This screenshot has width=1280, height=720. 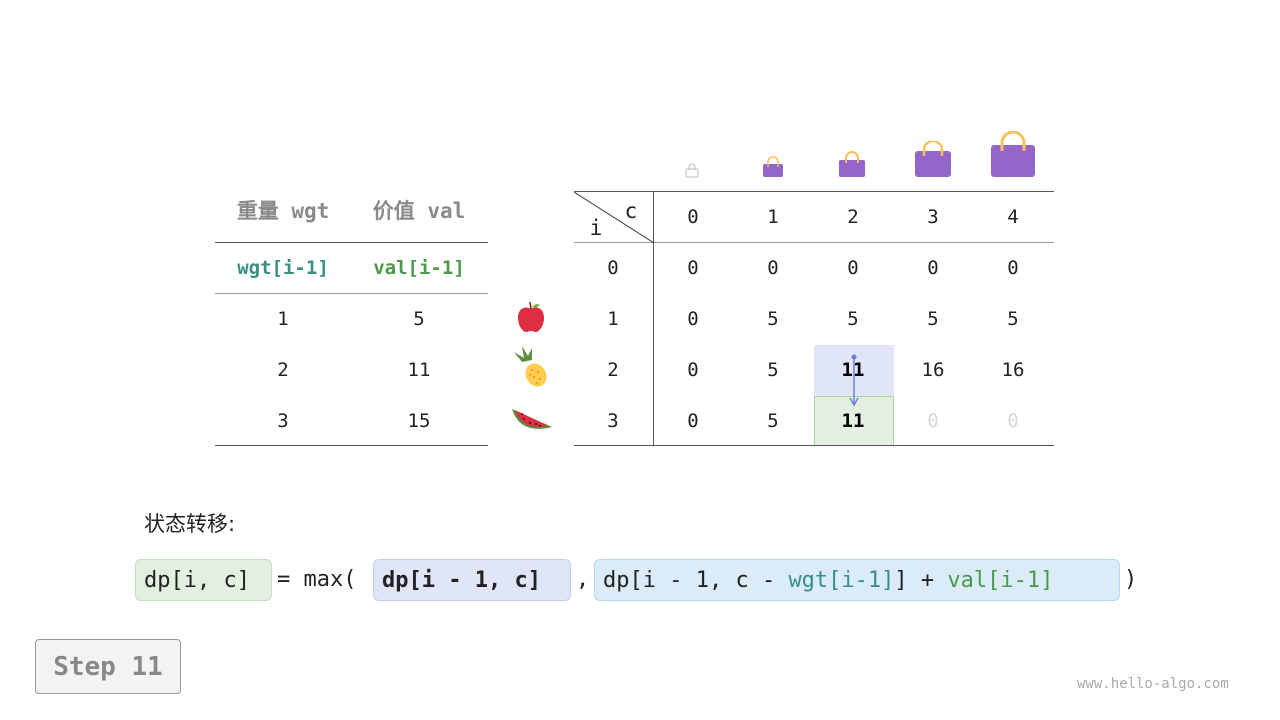 What do you see at coordinates (613, 421) in the screenshot?
I see `row-header-3: 3` at bounding box center [613, 421].